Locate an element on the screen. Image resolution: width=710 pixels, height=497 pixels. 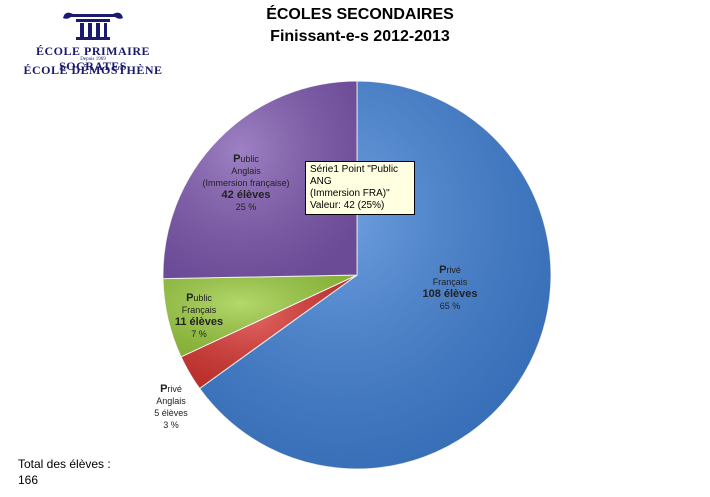
chart-subtitle: Finissant-e-s 2012-2013 is located at coordinates (360, 36).